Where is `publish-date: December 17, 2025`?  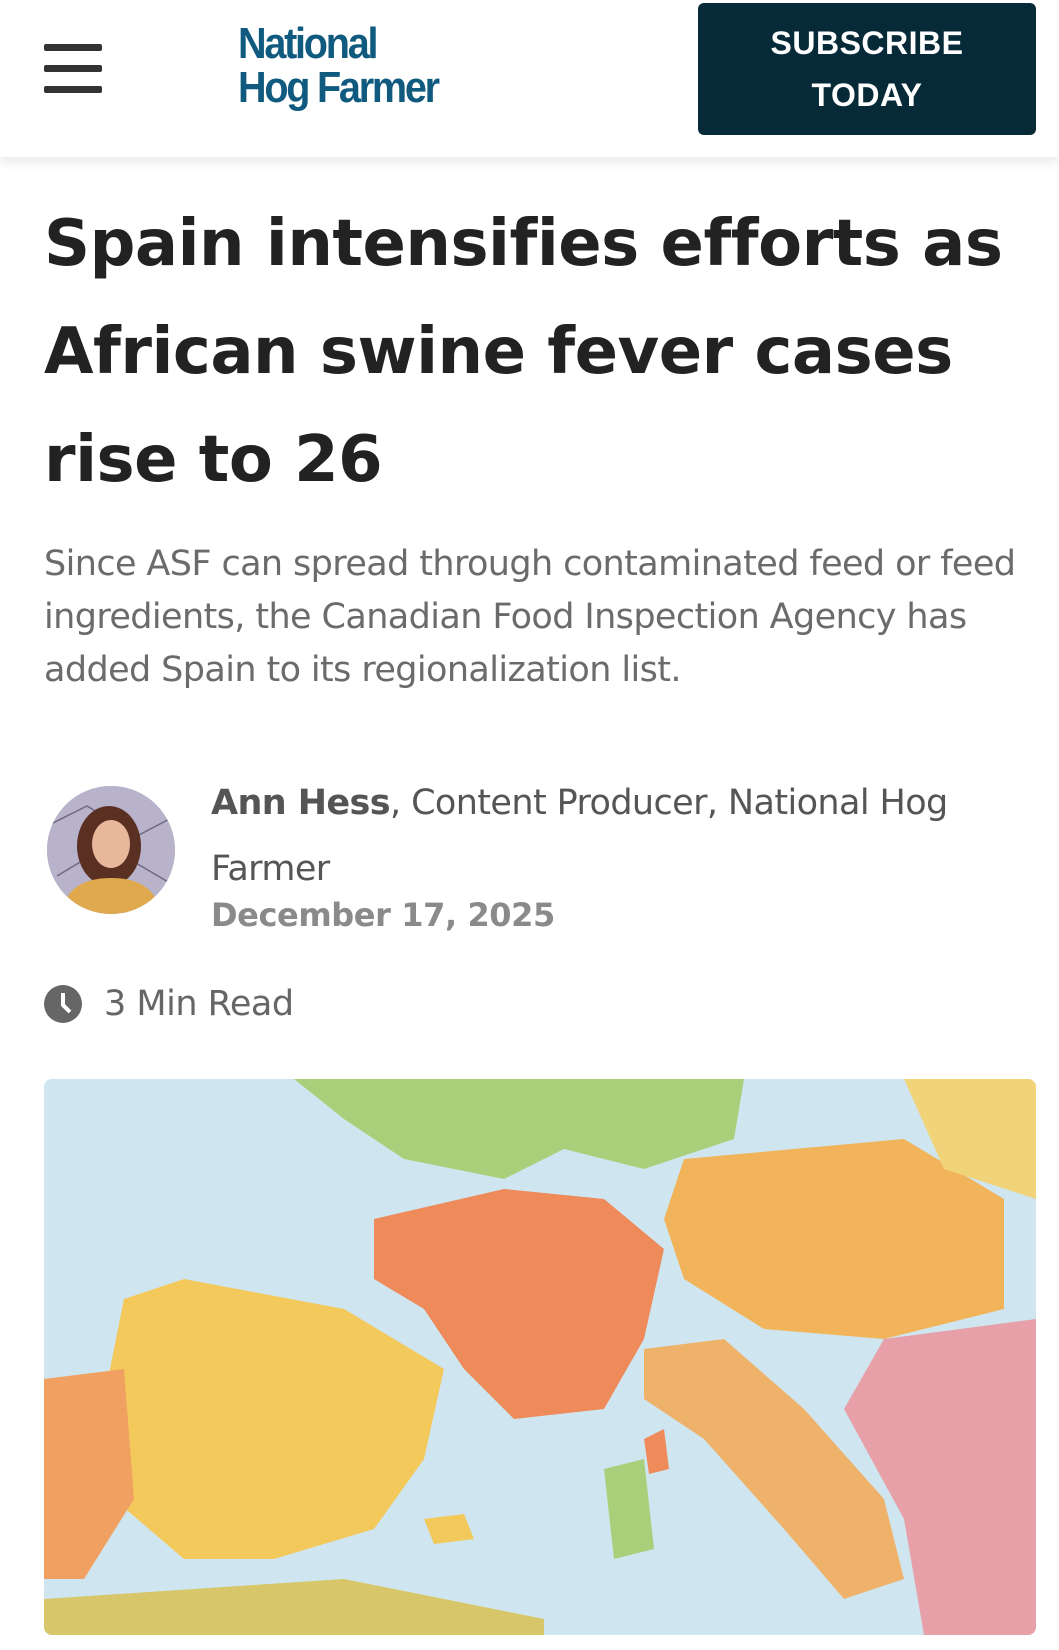 publish-date: December 17, 2025 is located at coordinates (383, 915).